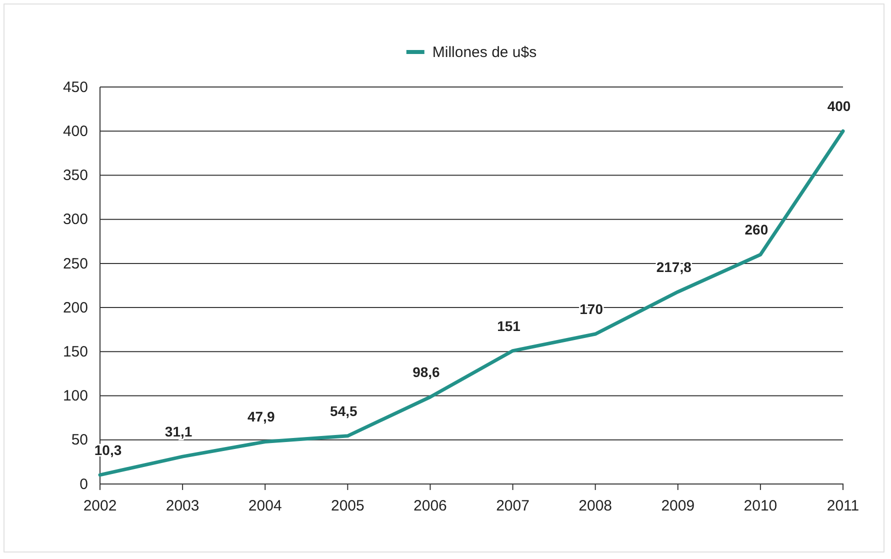 The image size is (891, 559). I want to click on y-tick-label: 300, so click(75, 219).